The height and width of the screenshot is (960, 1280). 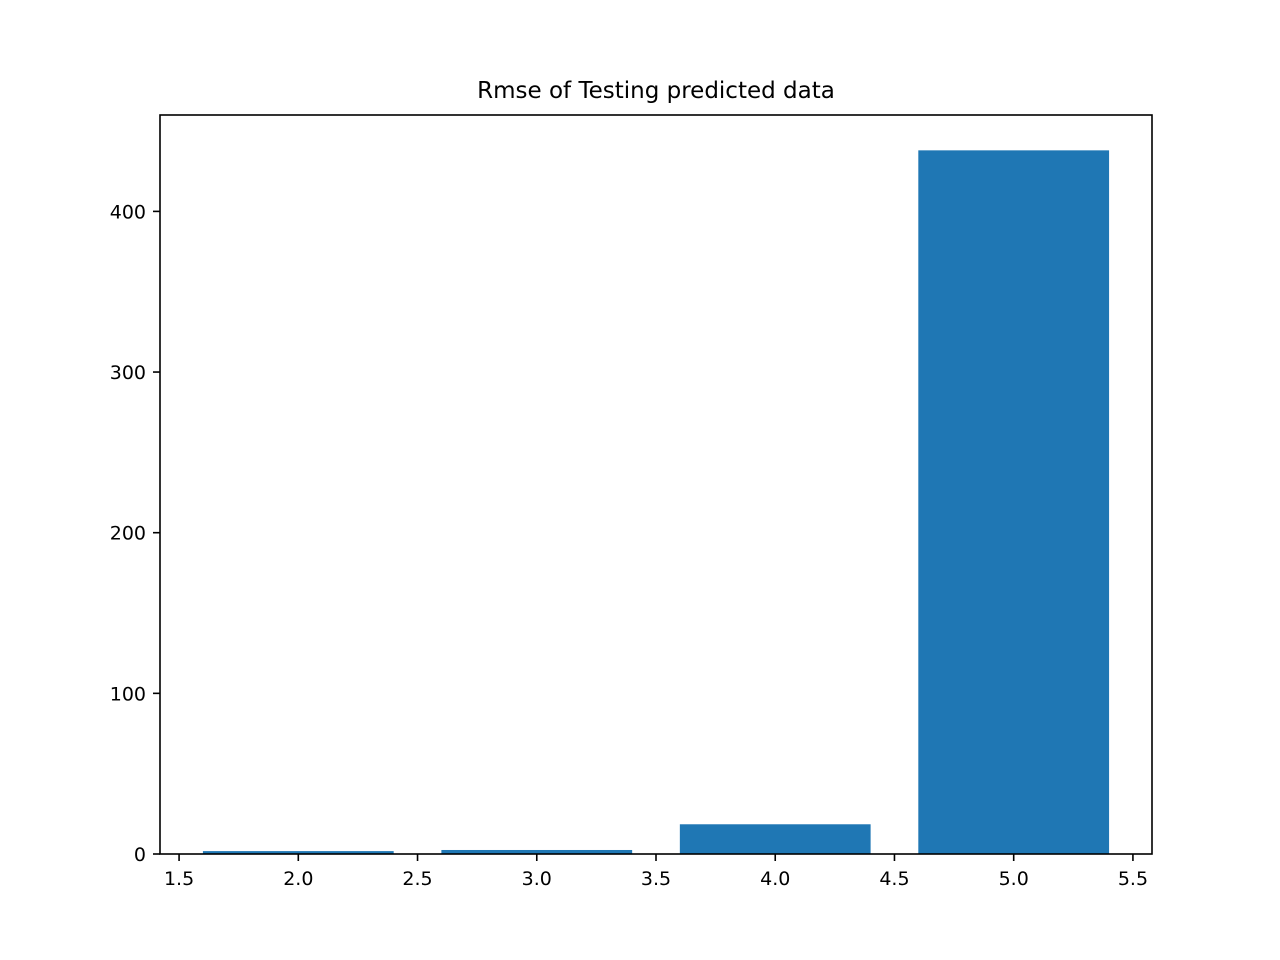 I want to click on x-tick-label: 5.0, so click(x=1014, y=879).